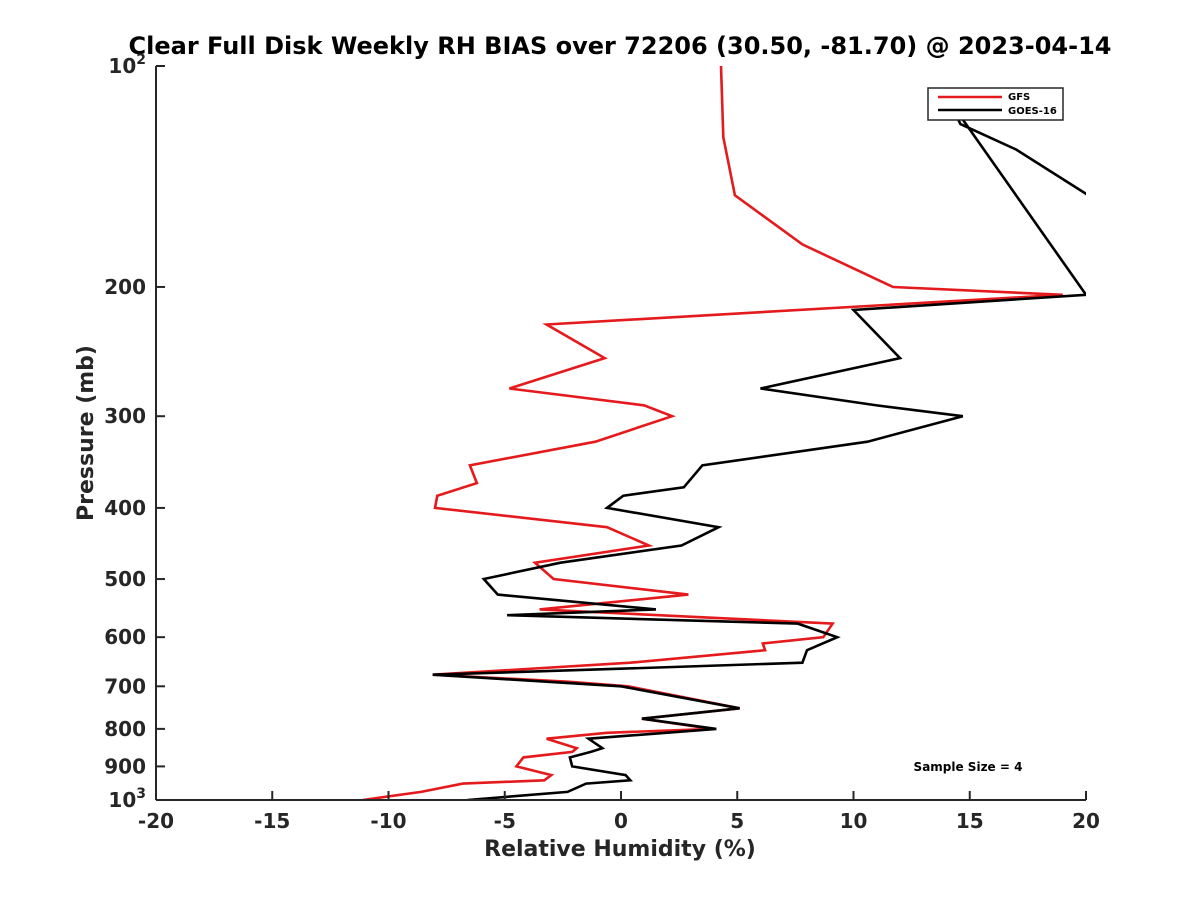 This screenshot has width=1200, height=900. I want to click on y-tick-label: 102, so click(127, 65).